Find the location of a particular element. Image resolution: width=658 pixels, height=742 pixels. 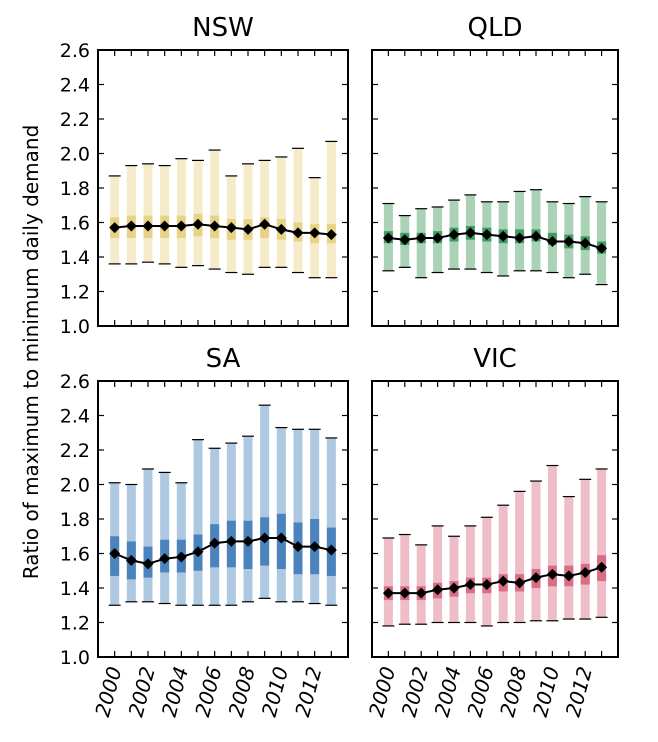

panel-frame is located at coordinates (495, 188).